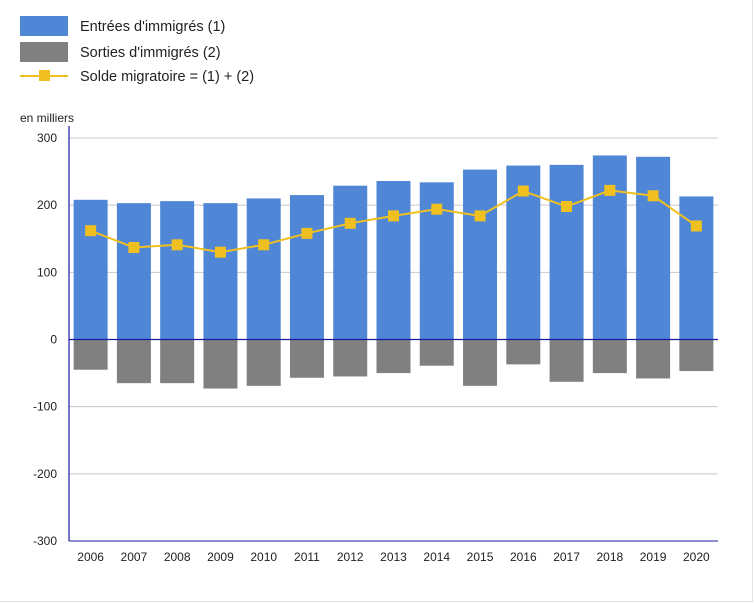  What do you see at coordinates (177, 557) in the screenshot?
I see `x-tick-label: 2008` at bounding box center [177, 557].